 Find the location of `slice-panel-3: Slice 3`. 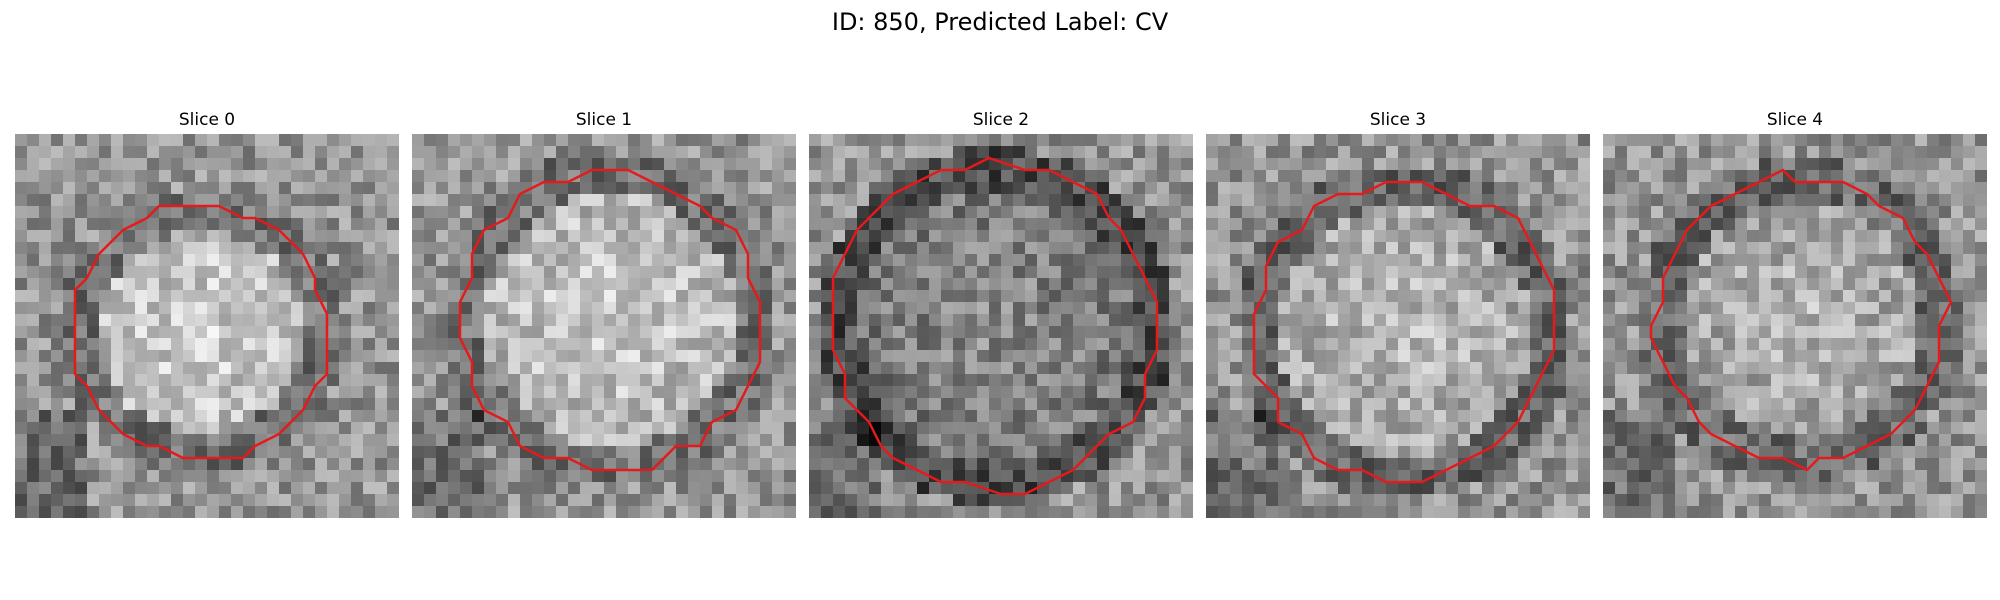

slice-panel-3: Slice 3 is located at coordinates (1398, 318).